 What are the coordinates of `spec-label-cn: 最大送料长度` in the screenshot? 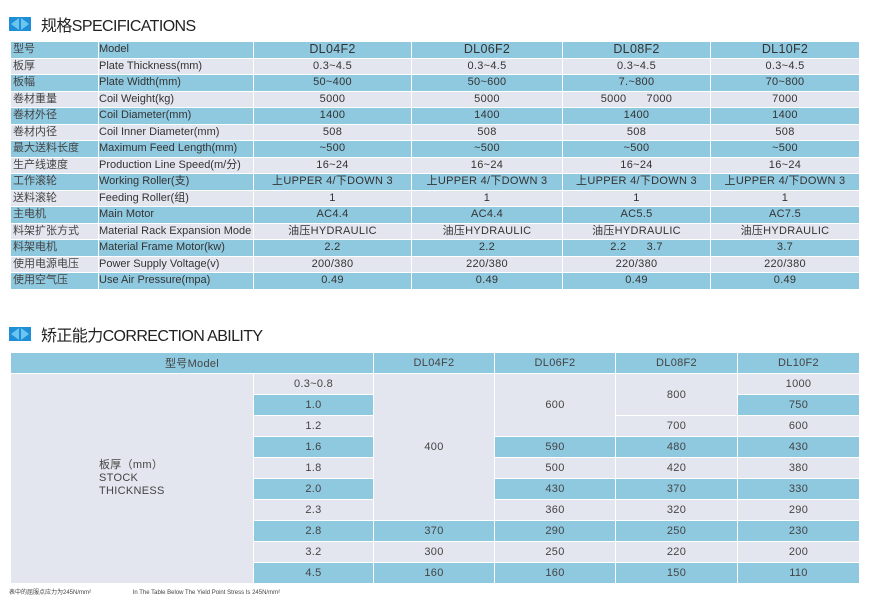 It's located at (54, 149).